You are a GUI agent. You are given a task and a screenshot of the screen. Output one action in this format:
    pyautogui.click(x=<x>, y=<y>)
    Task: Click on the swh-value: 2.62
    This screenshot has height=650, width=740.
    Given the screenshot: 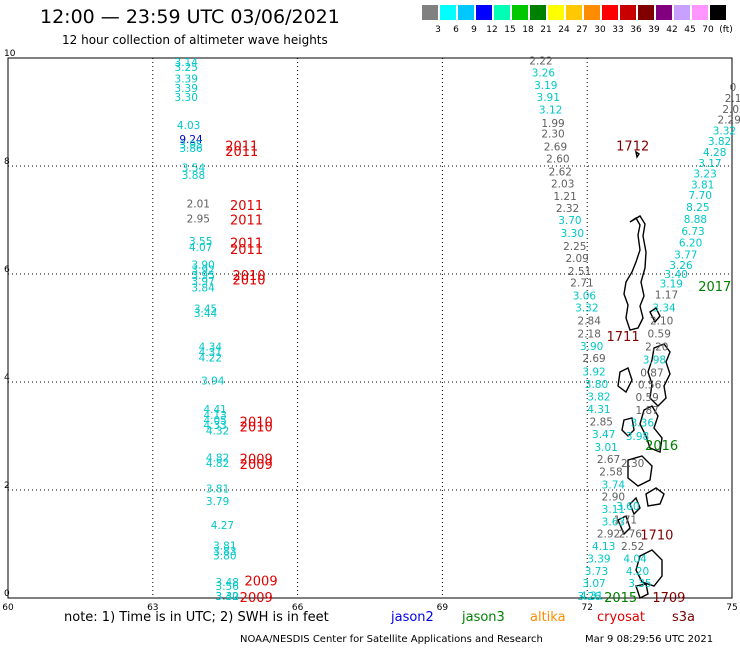 What is the action you would take?
    pyautogui.click(x=560, y=172)
    